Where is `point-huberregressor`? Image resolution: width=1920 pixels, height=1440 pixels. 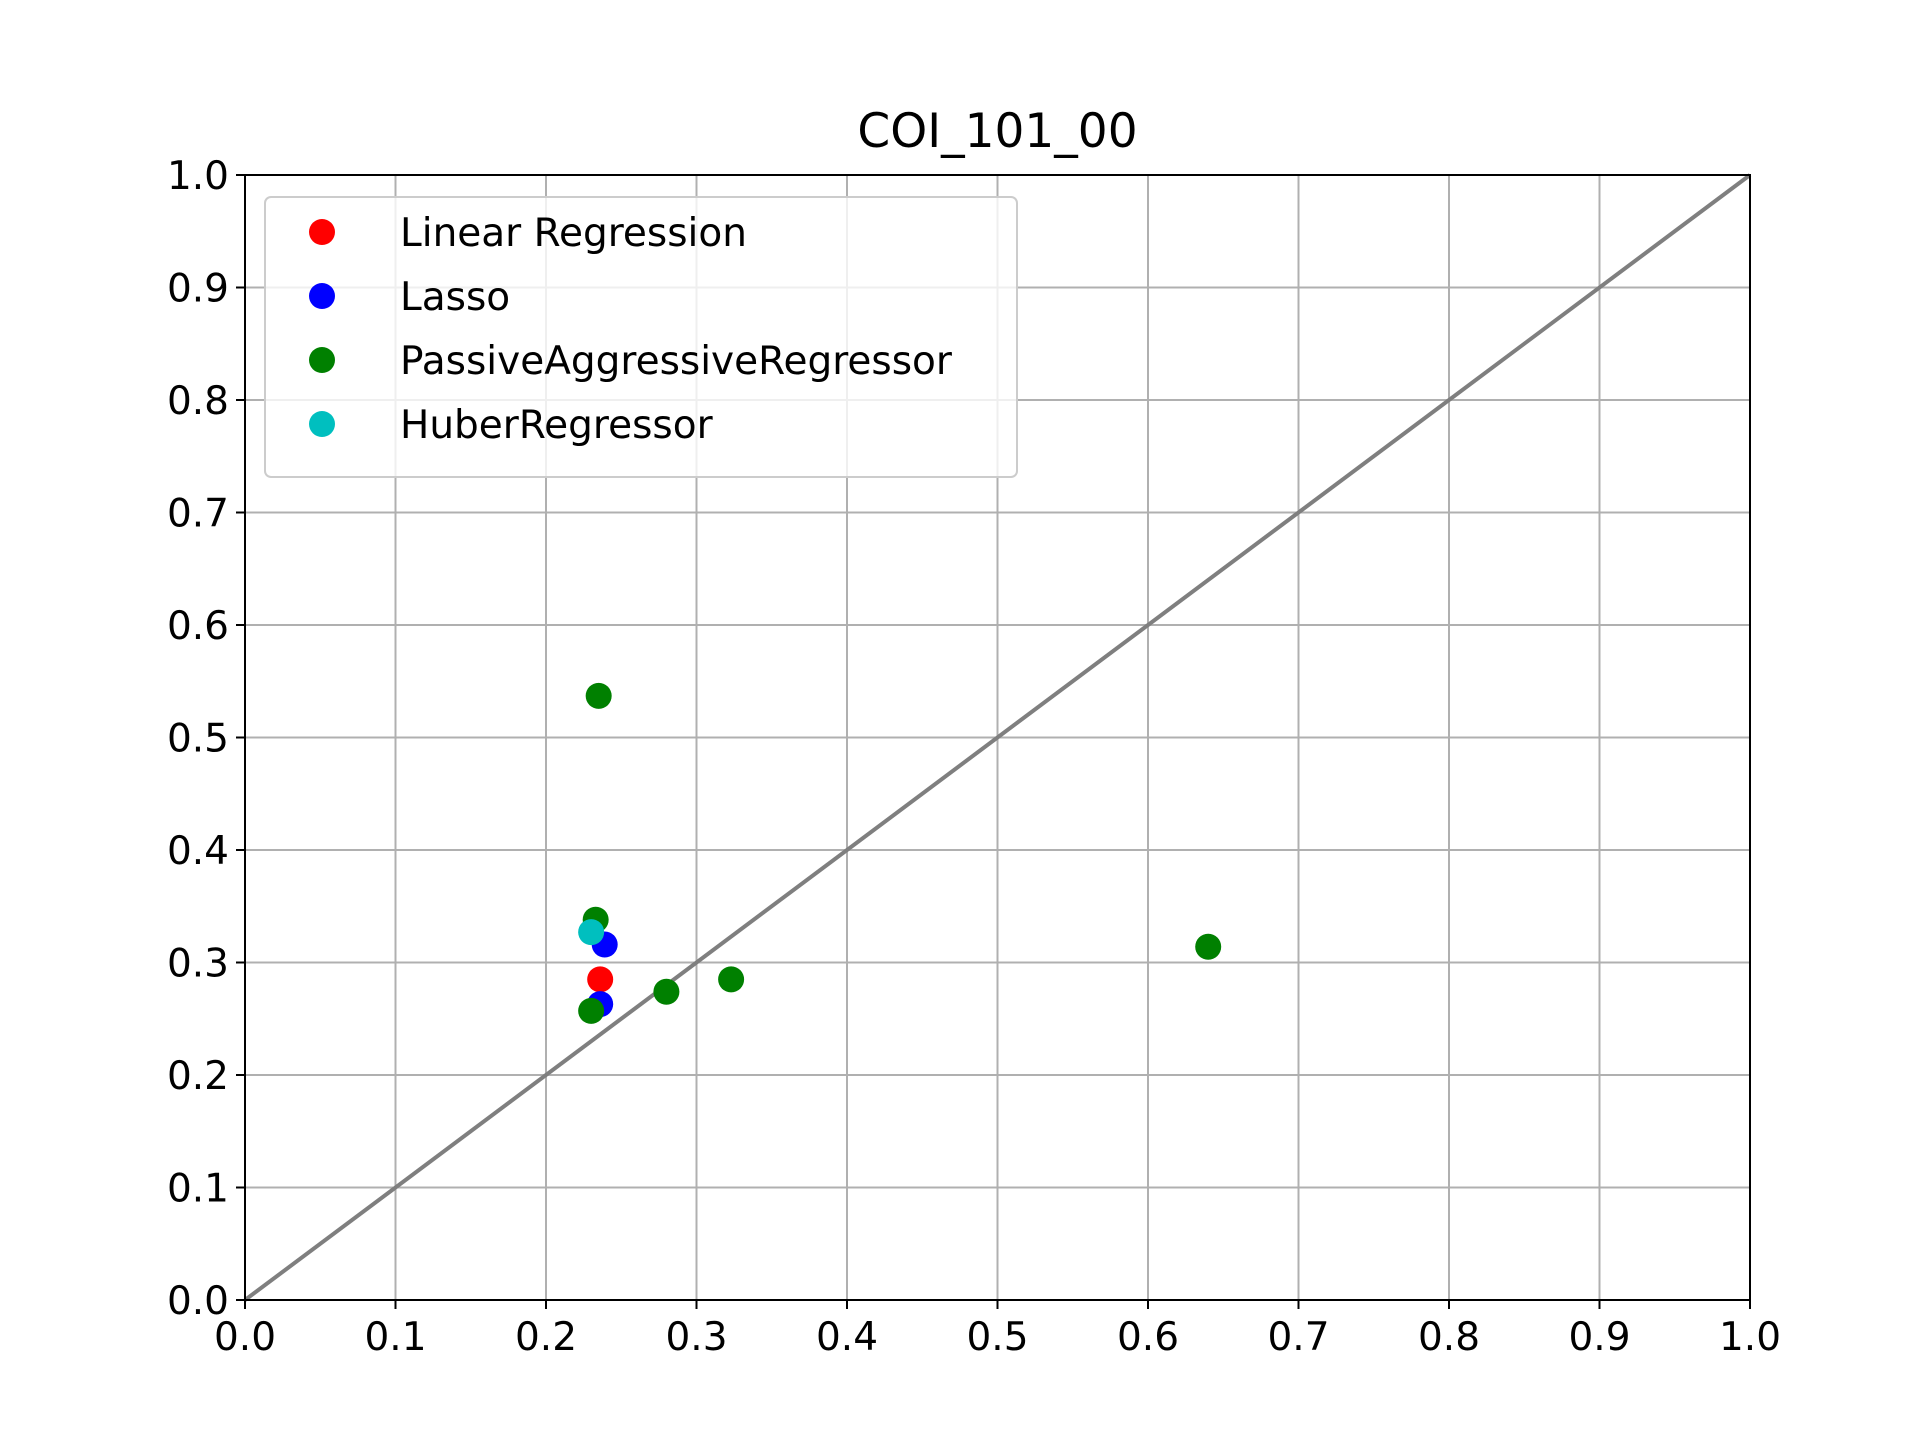
point-huberregressor is located at coordinates (591, 932).